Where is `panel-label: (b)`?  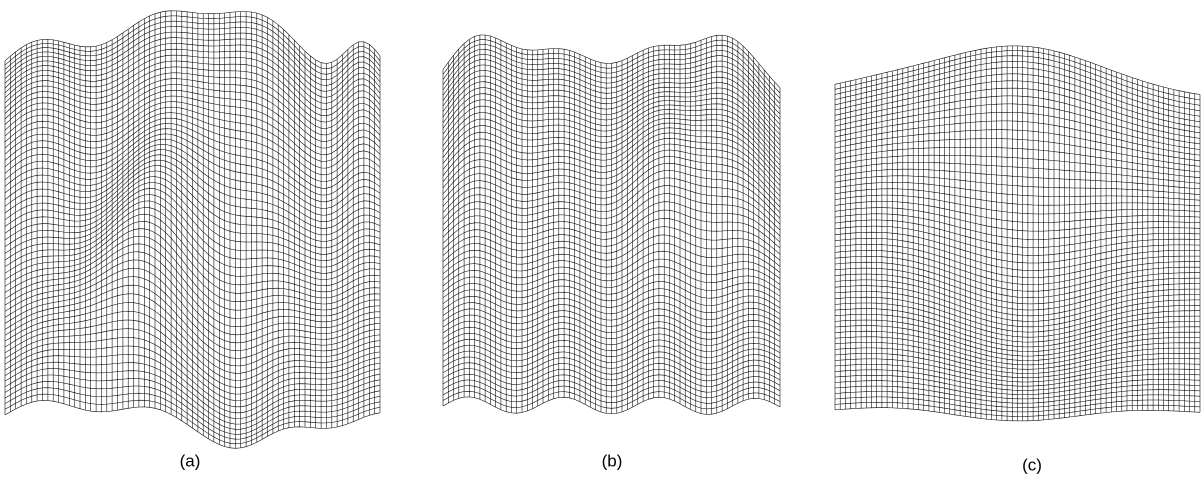 panel-label: (b) is located at coordinates (612, 460).